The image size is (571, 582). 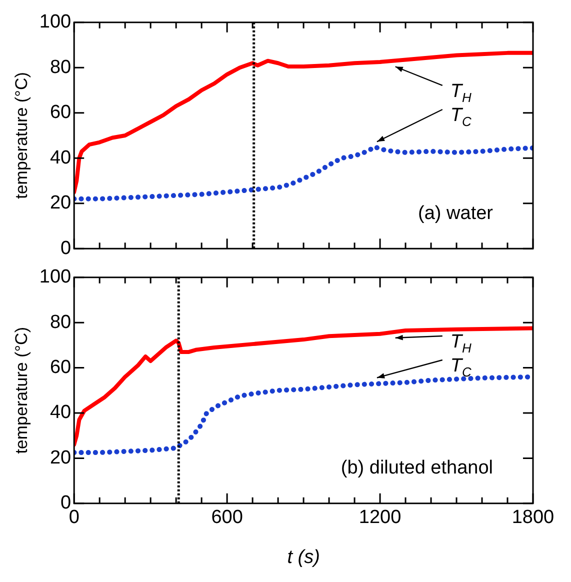 What do you see at coordinates (416, 468) in the screenshot?
I see `annotation: (b) diluted ethanol` at bounding box center [416, 468].